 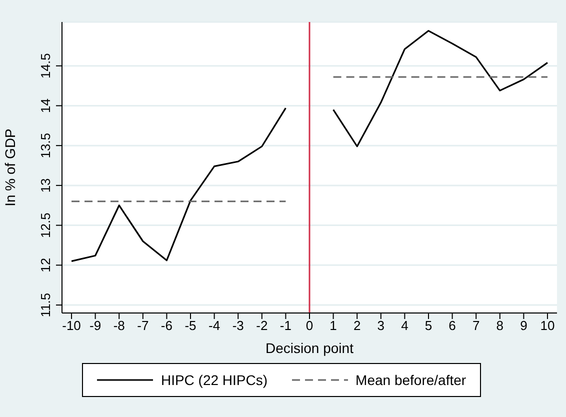 What do you see at coordinates (476, 326) in the screenshot?
I see `x-tick-label: 7` at bounding box center [476, 326].